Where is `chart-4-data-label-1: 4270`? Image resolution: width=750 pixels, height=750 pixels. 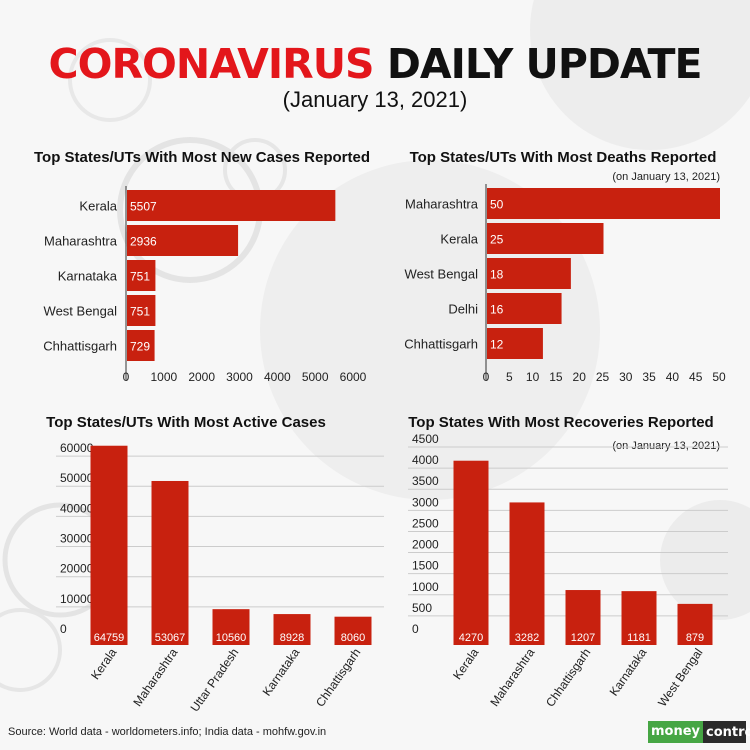
chart-4-data-label-1: 4270 is located at coordinates (471, 638).